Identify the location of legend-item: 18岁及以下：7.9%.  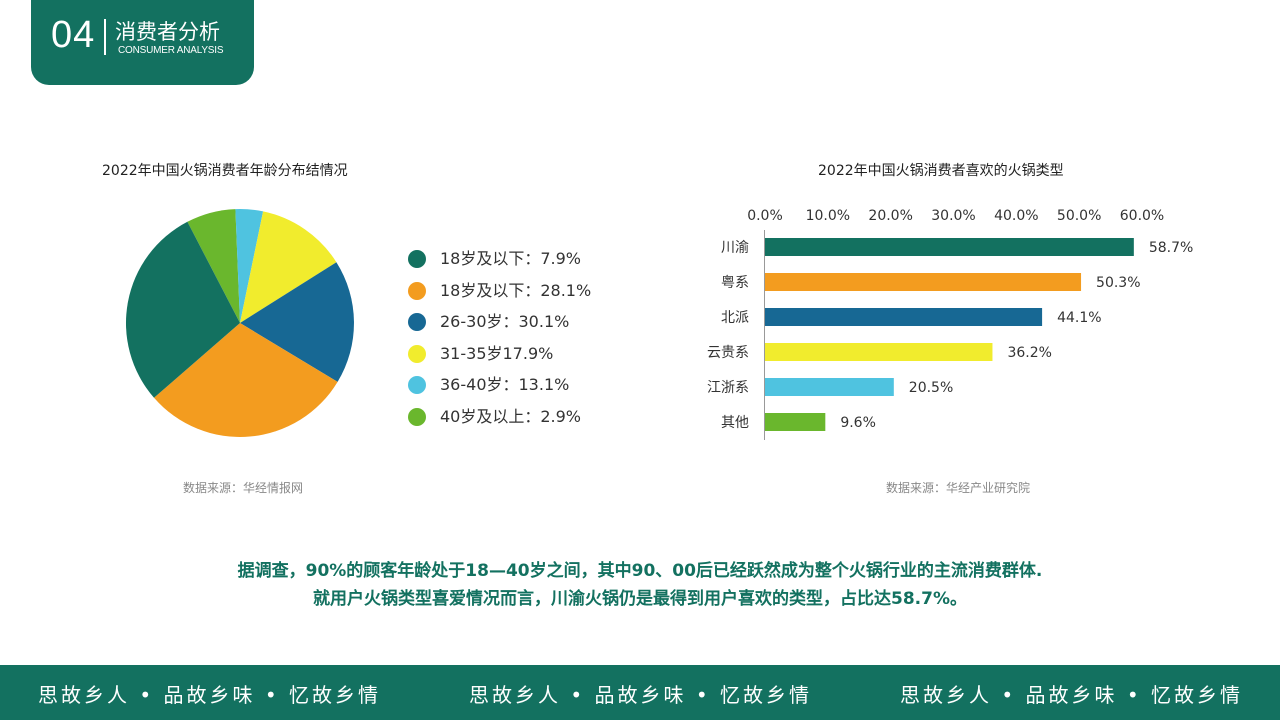
(523, 264).